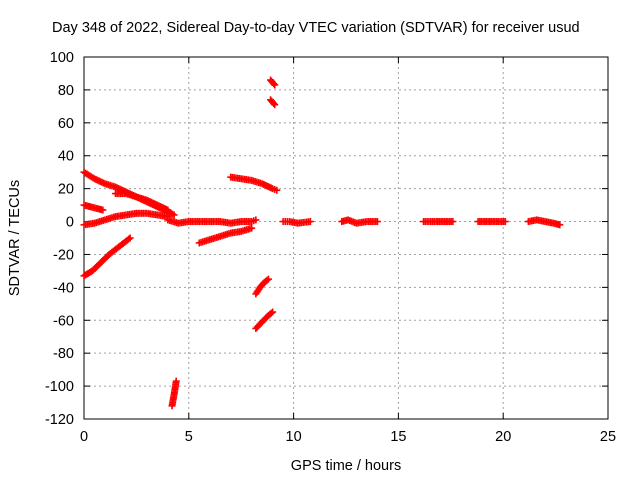 The height and width of the screenshot is (480, 640). Describe the element at coordinates (63, 321) in the screenshot. I see `y-tick-label: -60` at that location.